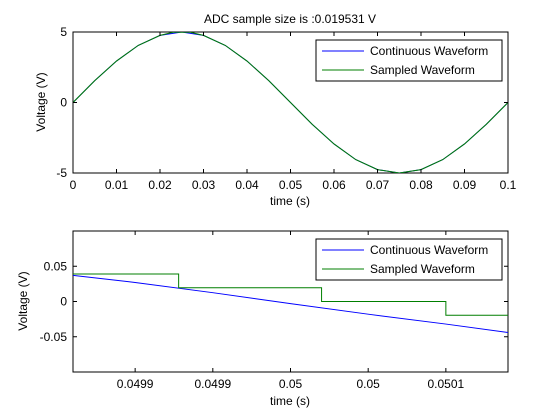 Image resolution: width=560 pixels, height=420 pixels. Describe the element at coordinates (61, 173) in the screenshot. I see `top-y-tick-label: -5` at that location.